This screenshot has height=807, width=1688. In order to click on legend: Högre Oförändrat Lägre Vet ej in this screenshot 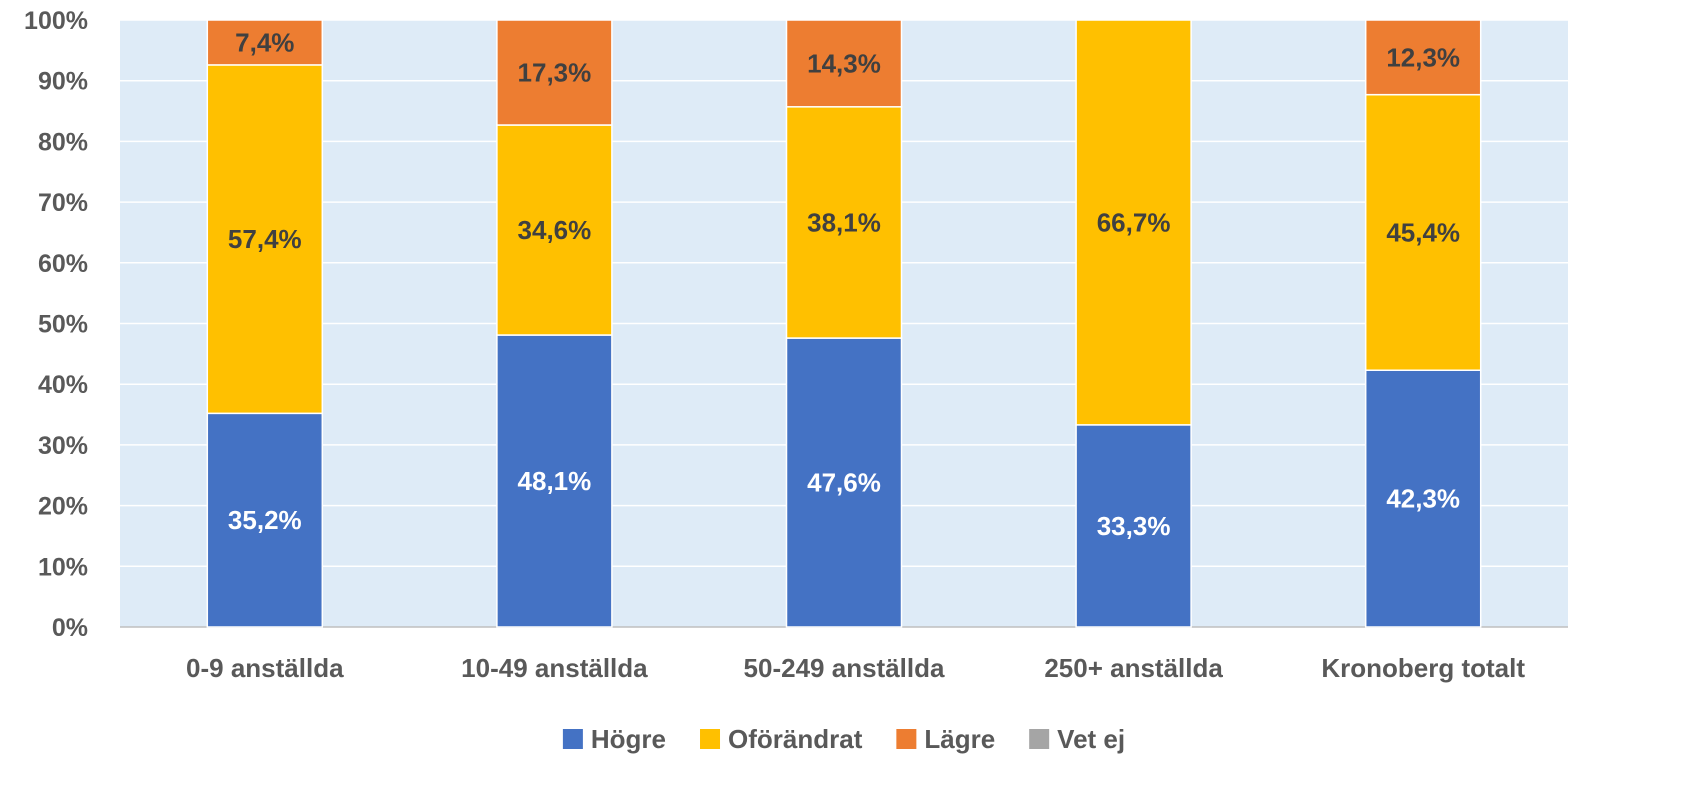, I will do `click(843, 739)`.